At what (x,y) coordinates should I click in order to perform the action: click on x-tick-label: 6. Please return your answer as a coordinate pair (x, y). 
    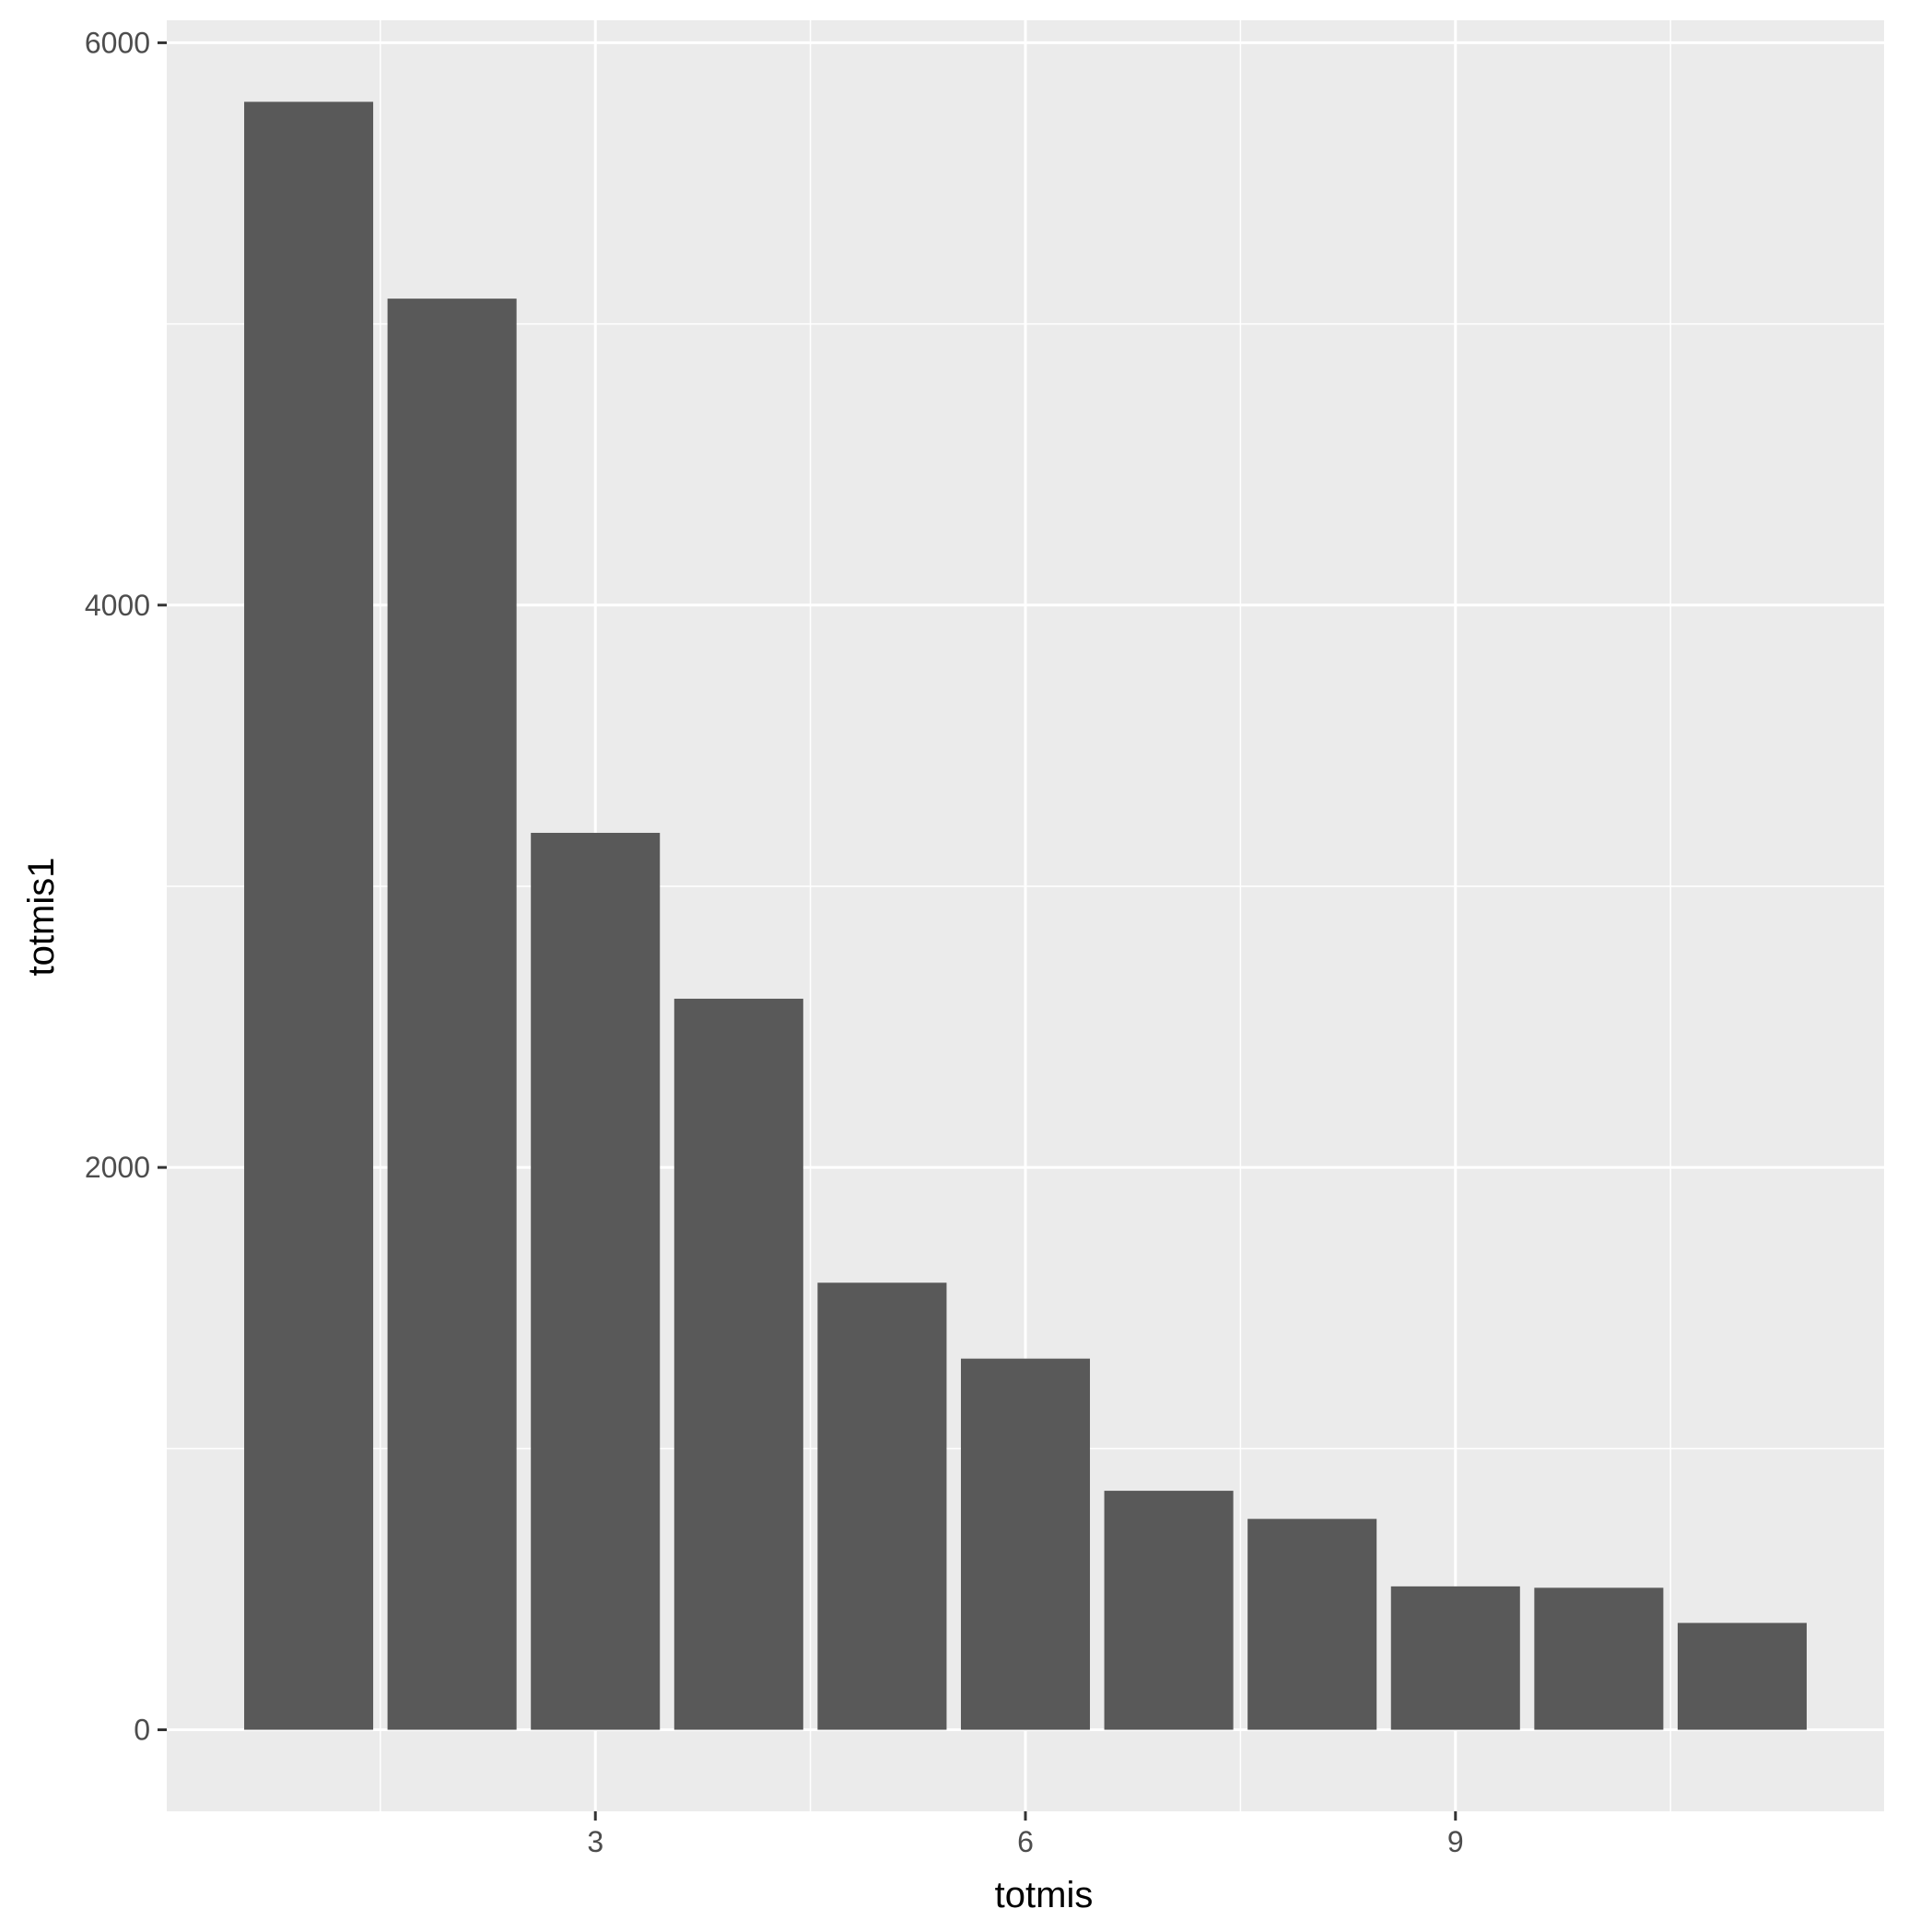
    Looking at the image, I should click on (1025, 1841).